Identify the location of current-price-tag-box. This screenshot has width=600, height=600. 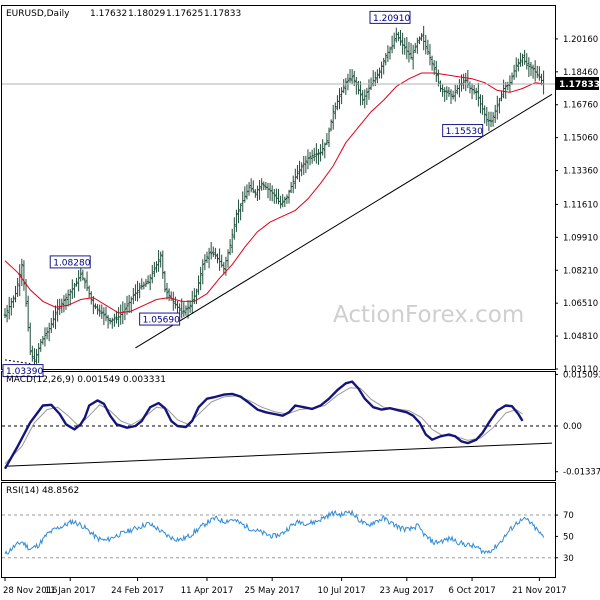
(577, 83).